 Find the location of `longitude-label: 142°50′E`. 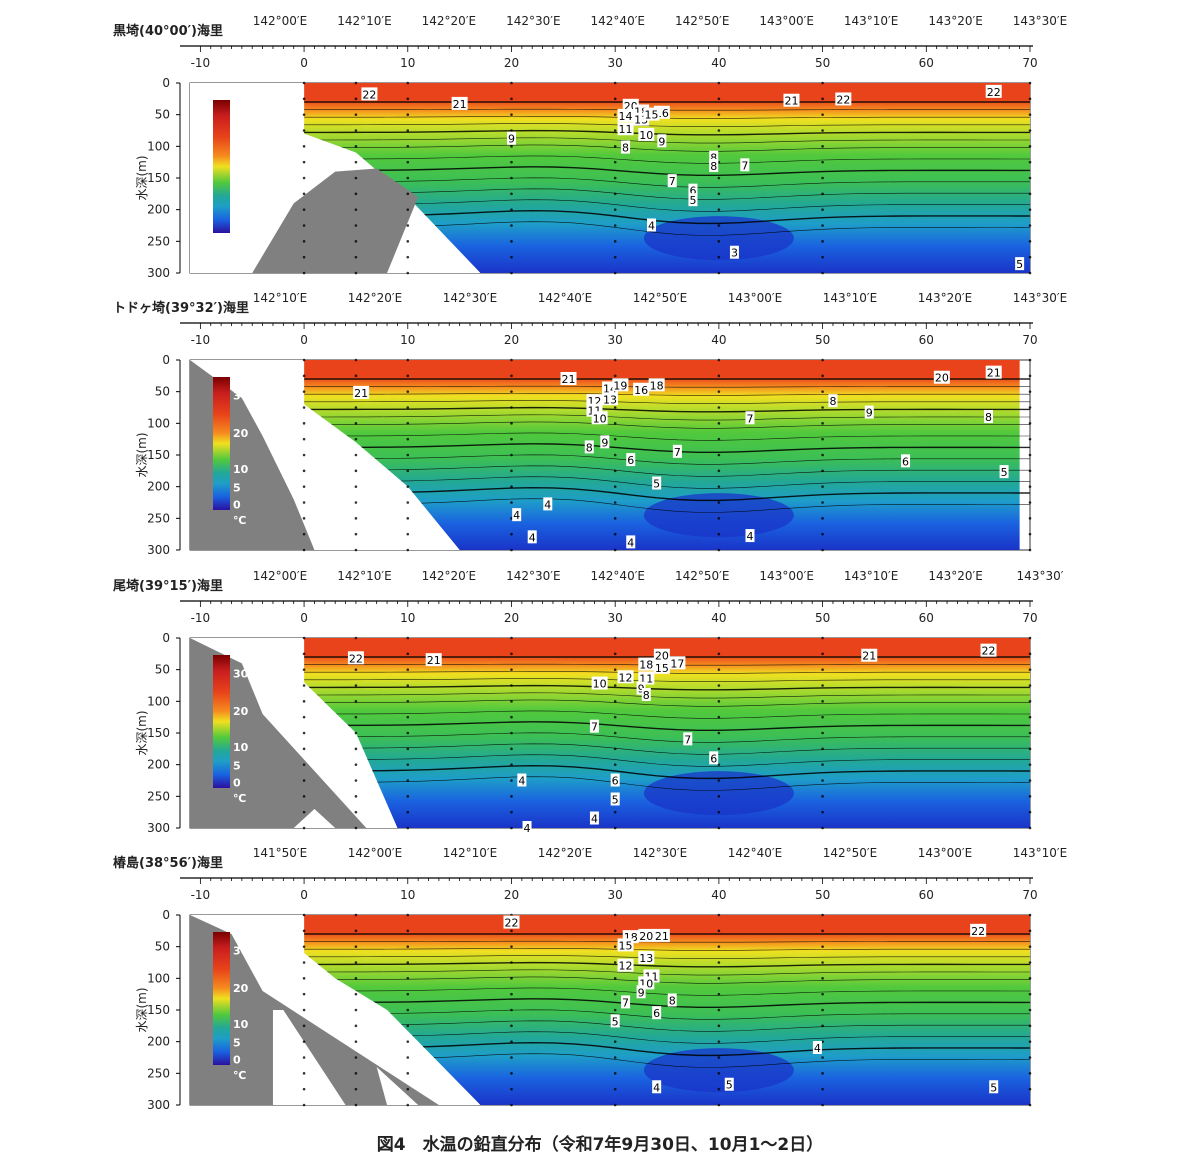

longitude-label: 142°50′E is located at coordinates (702, 21).